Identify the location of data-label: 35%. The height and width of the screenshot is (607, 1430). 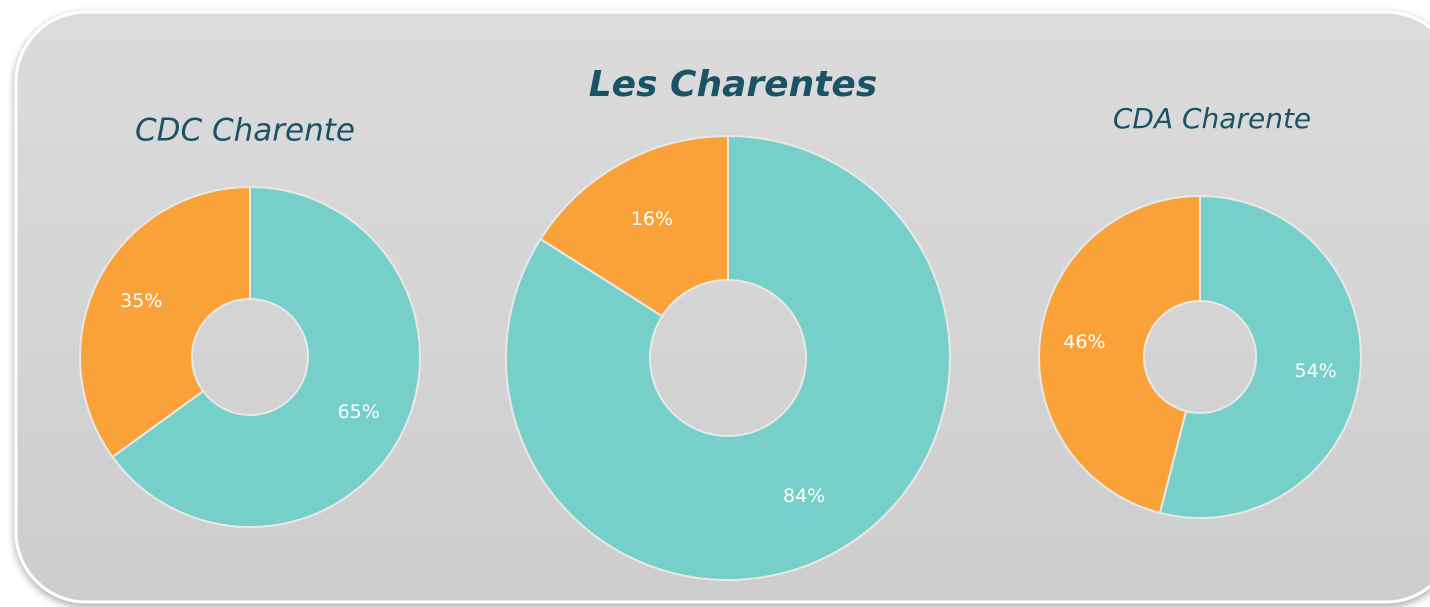
(141, 301).